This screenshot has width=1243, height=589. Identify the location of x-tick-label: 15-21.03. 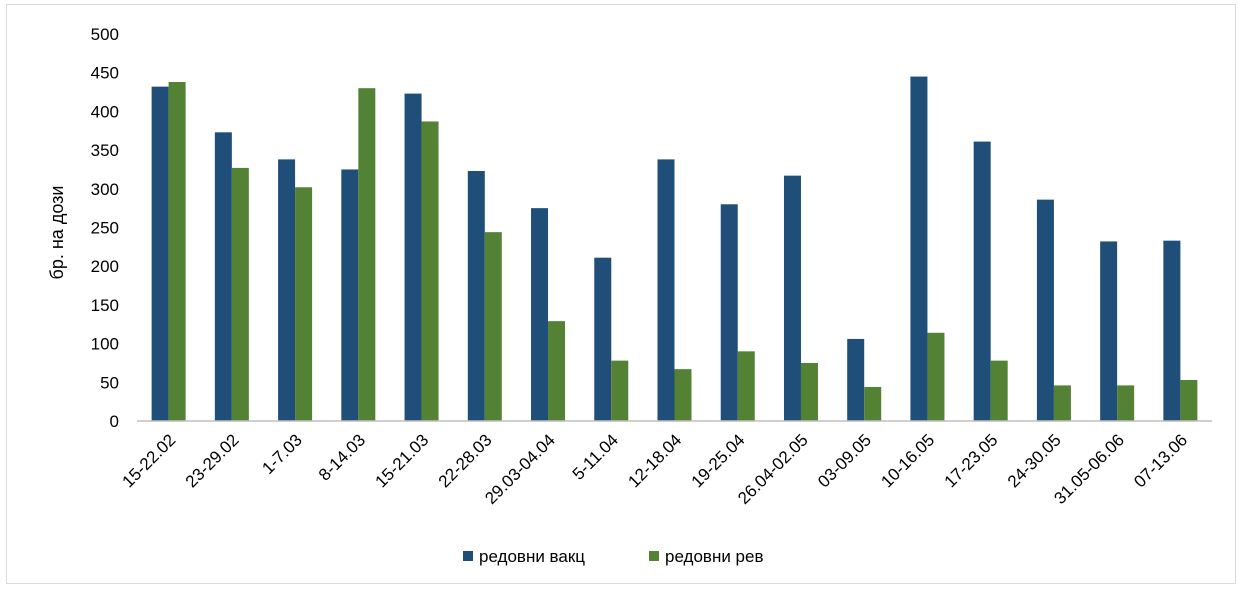
(401, 460).